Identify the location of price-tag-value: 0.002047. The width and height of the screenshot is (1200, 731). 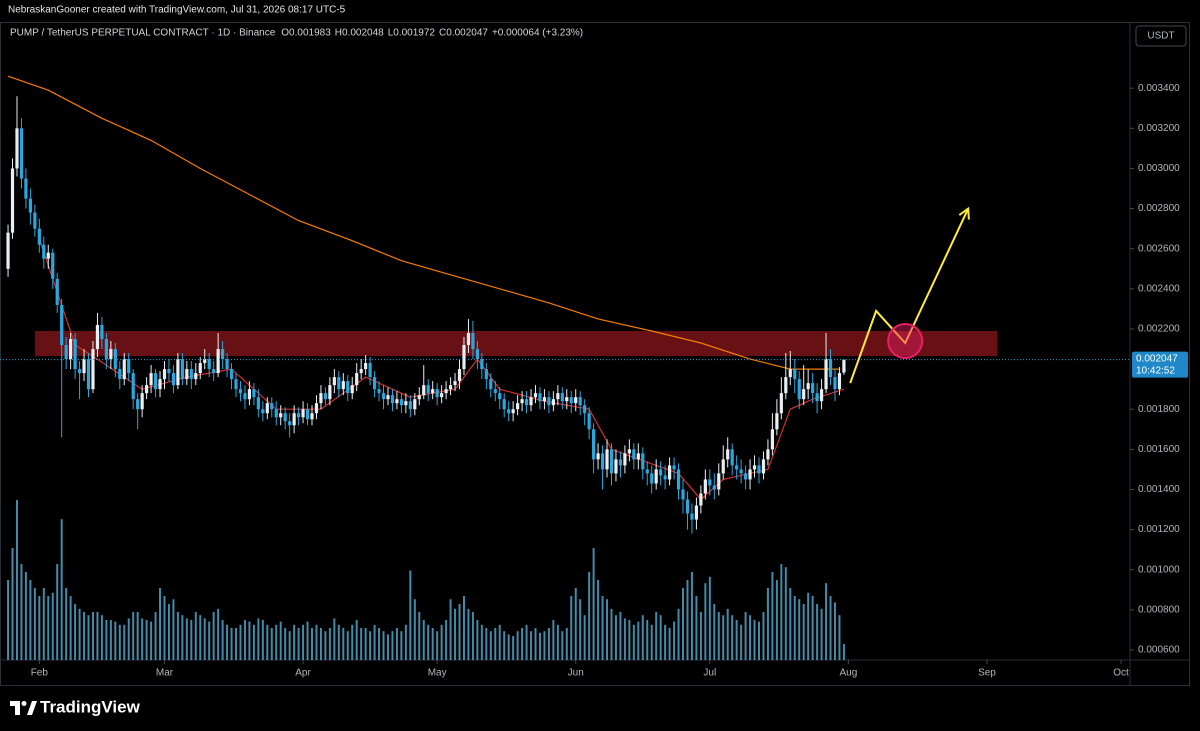
(1157, 358).